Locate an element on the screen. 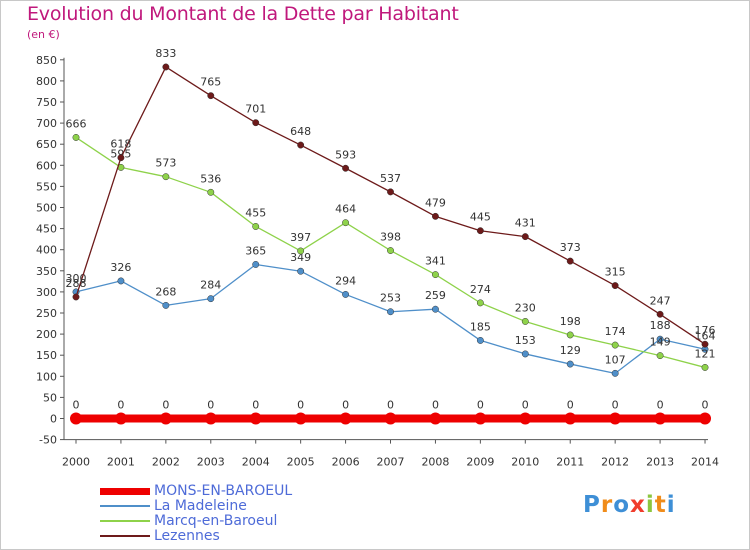 The image size is (750, 550). data-label: 398 is located at coordinates (390, 237).